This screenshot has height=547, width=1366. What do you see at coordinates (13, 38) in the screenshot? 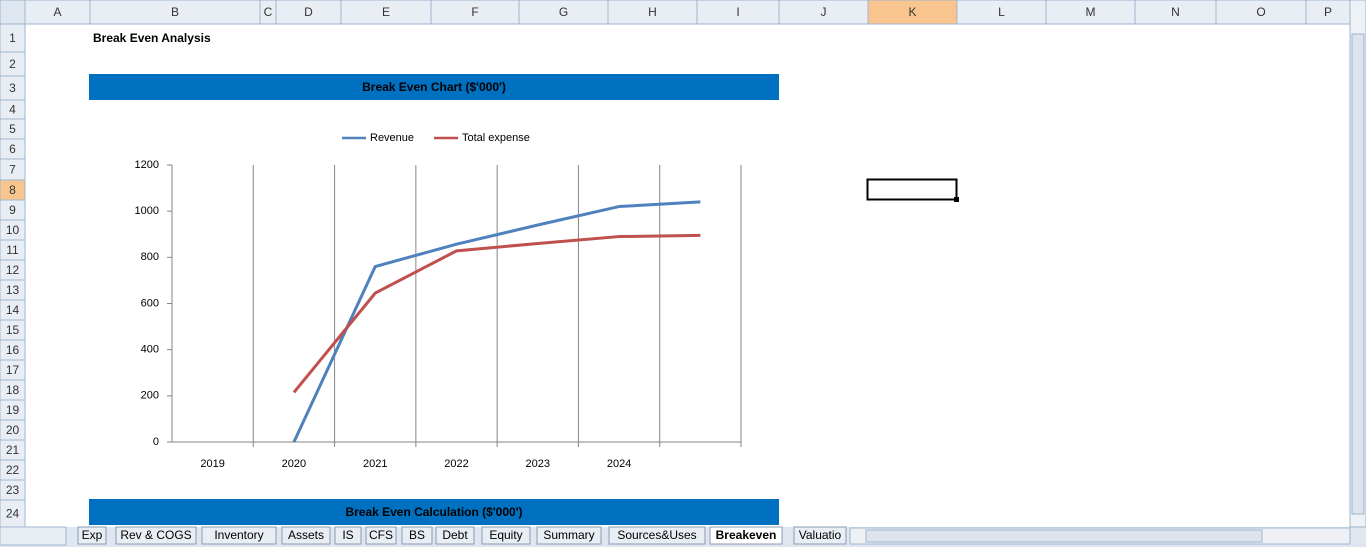
I see `row-header` at bounding box center [13, 38].